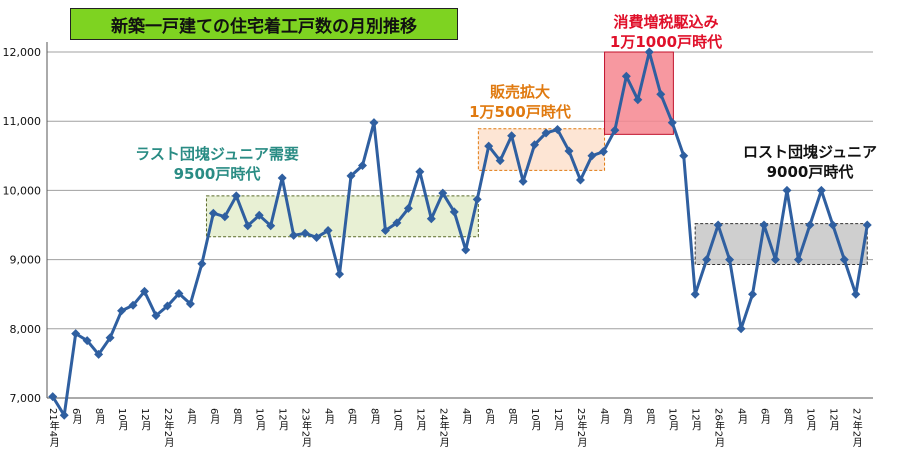  Describe the element at coordinates (666, 42) in the screenshot. I see `annotation-shohi-line2: 1万1000戸時代` at that location.